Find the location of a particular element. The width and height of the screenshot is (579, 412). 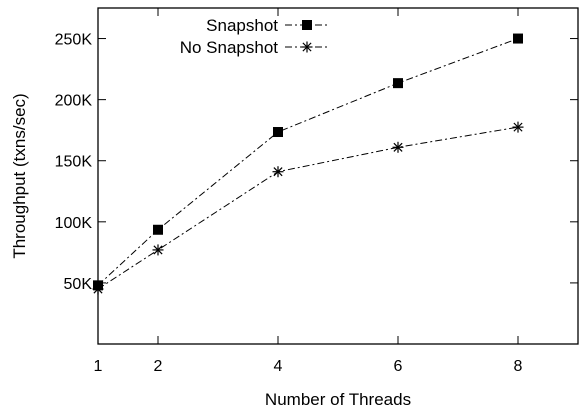

y-tick-label: 50K is located at coordinates (78, 284).